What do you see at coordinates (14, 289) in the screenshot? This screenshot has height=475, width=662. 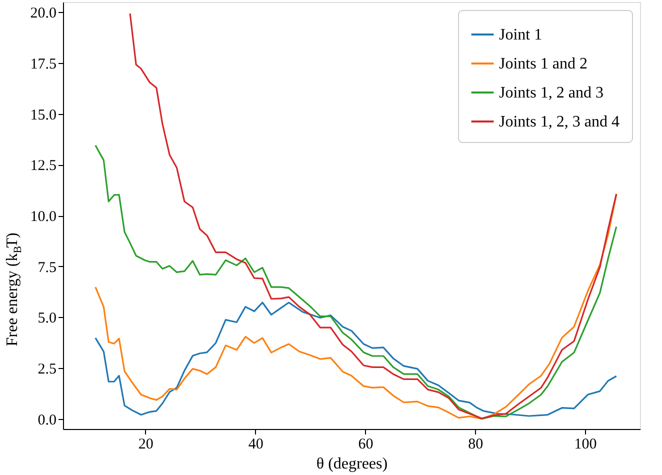 I see `y-axis-title: Free energy (kBT)` at bounding box center [14, 289].